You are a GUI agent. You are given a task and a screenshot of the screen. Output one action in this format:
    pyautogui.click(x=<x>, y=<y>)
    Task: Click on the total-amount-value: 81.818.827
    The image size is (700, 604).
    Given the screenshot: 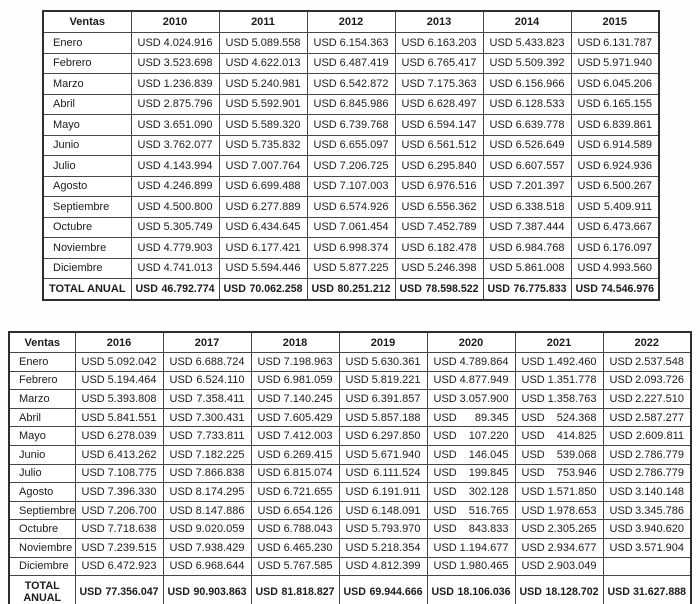 What is the action you would take?
    pyautogui.click(x=308, y=591)
    